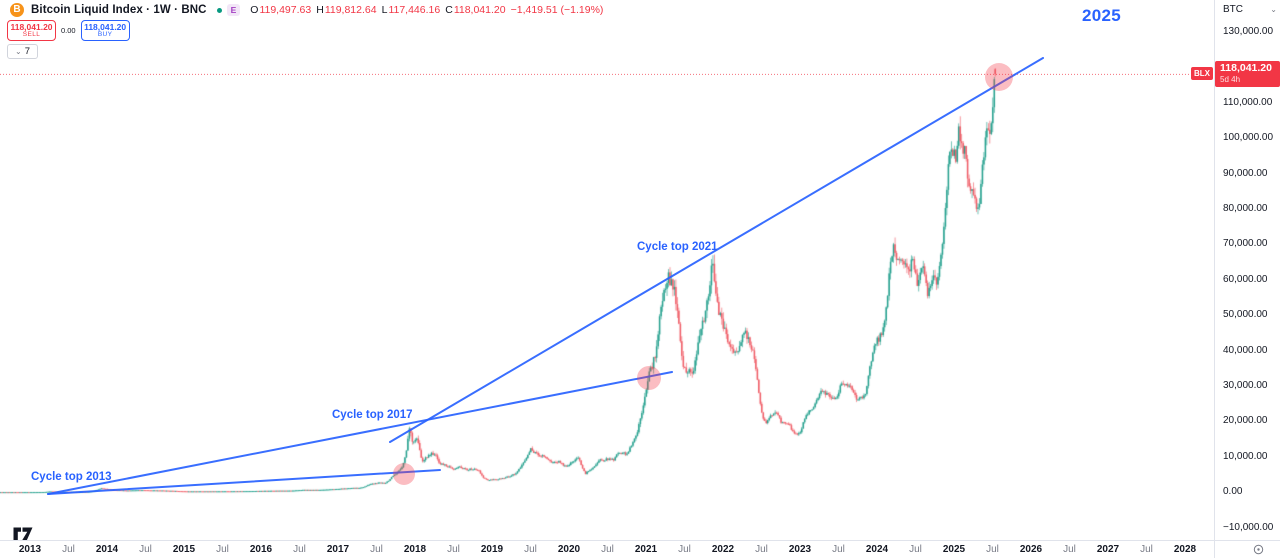 This screenshot has width=1280, height=558. I want to click on sell-button: 118,041.20 SELL, so click(31, 30).